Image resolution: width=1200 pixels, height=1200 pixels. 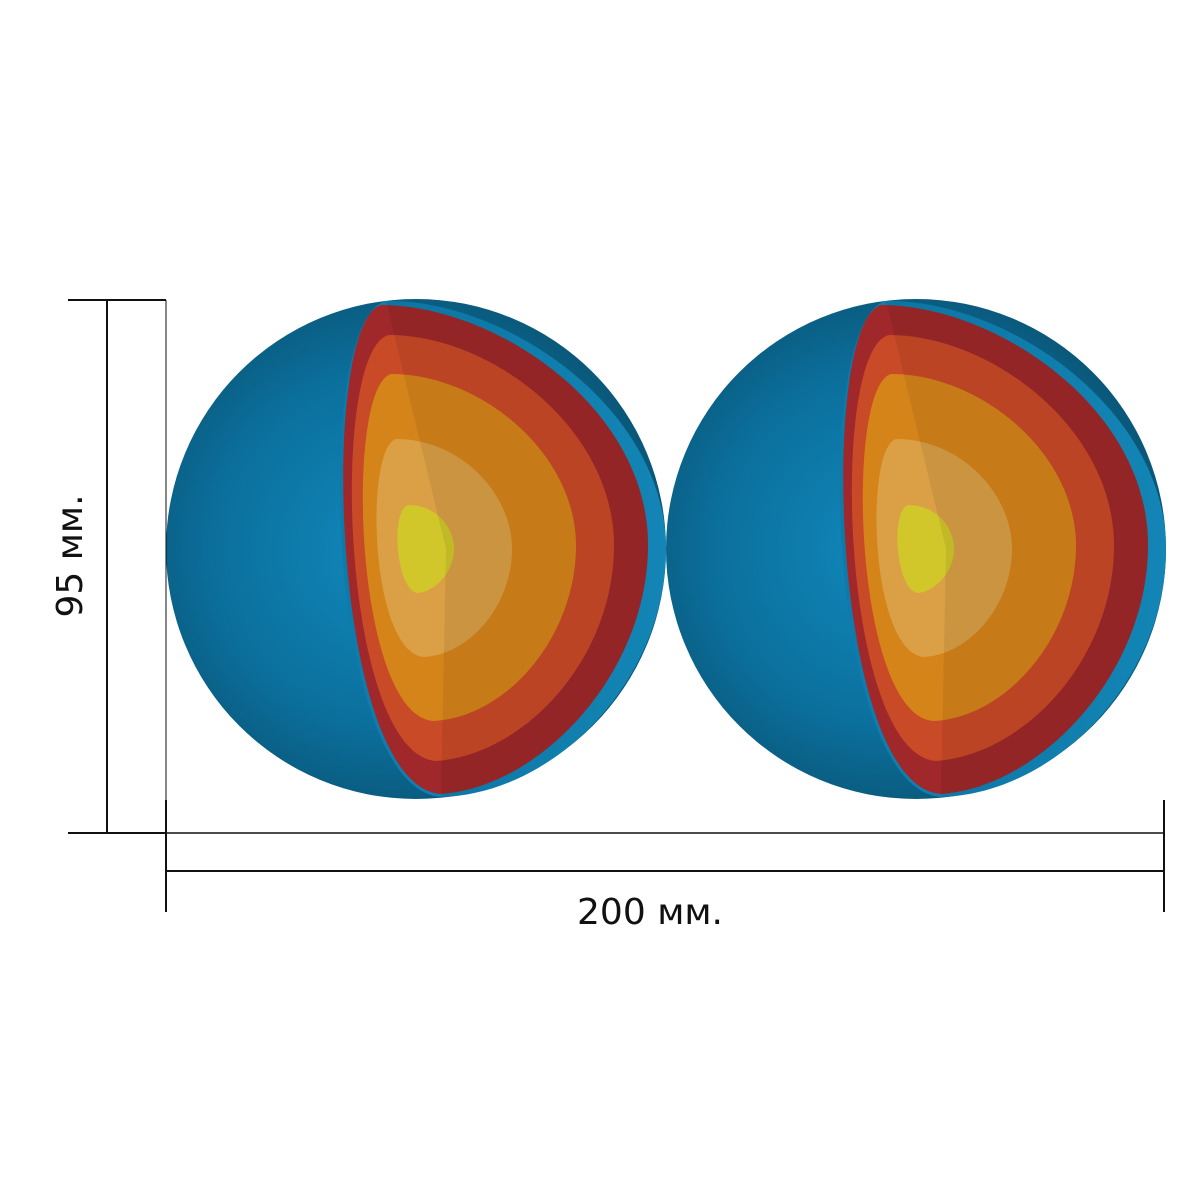 What do you see at coordinates (117, 566) in the screenshot?
I see `height-dimension` at bounding box center [117, 566].